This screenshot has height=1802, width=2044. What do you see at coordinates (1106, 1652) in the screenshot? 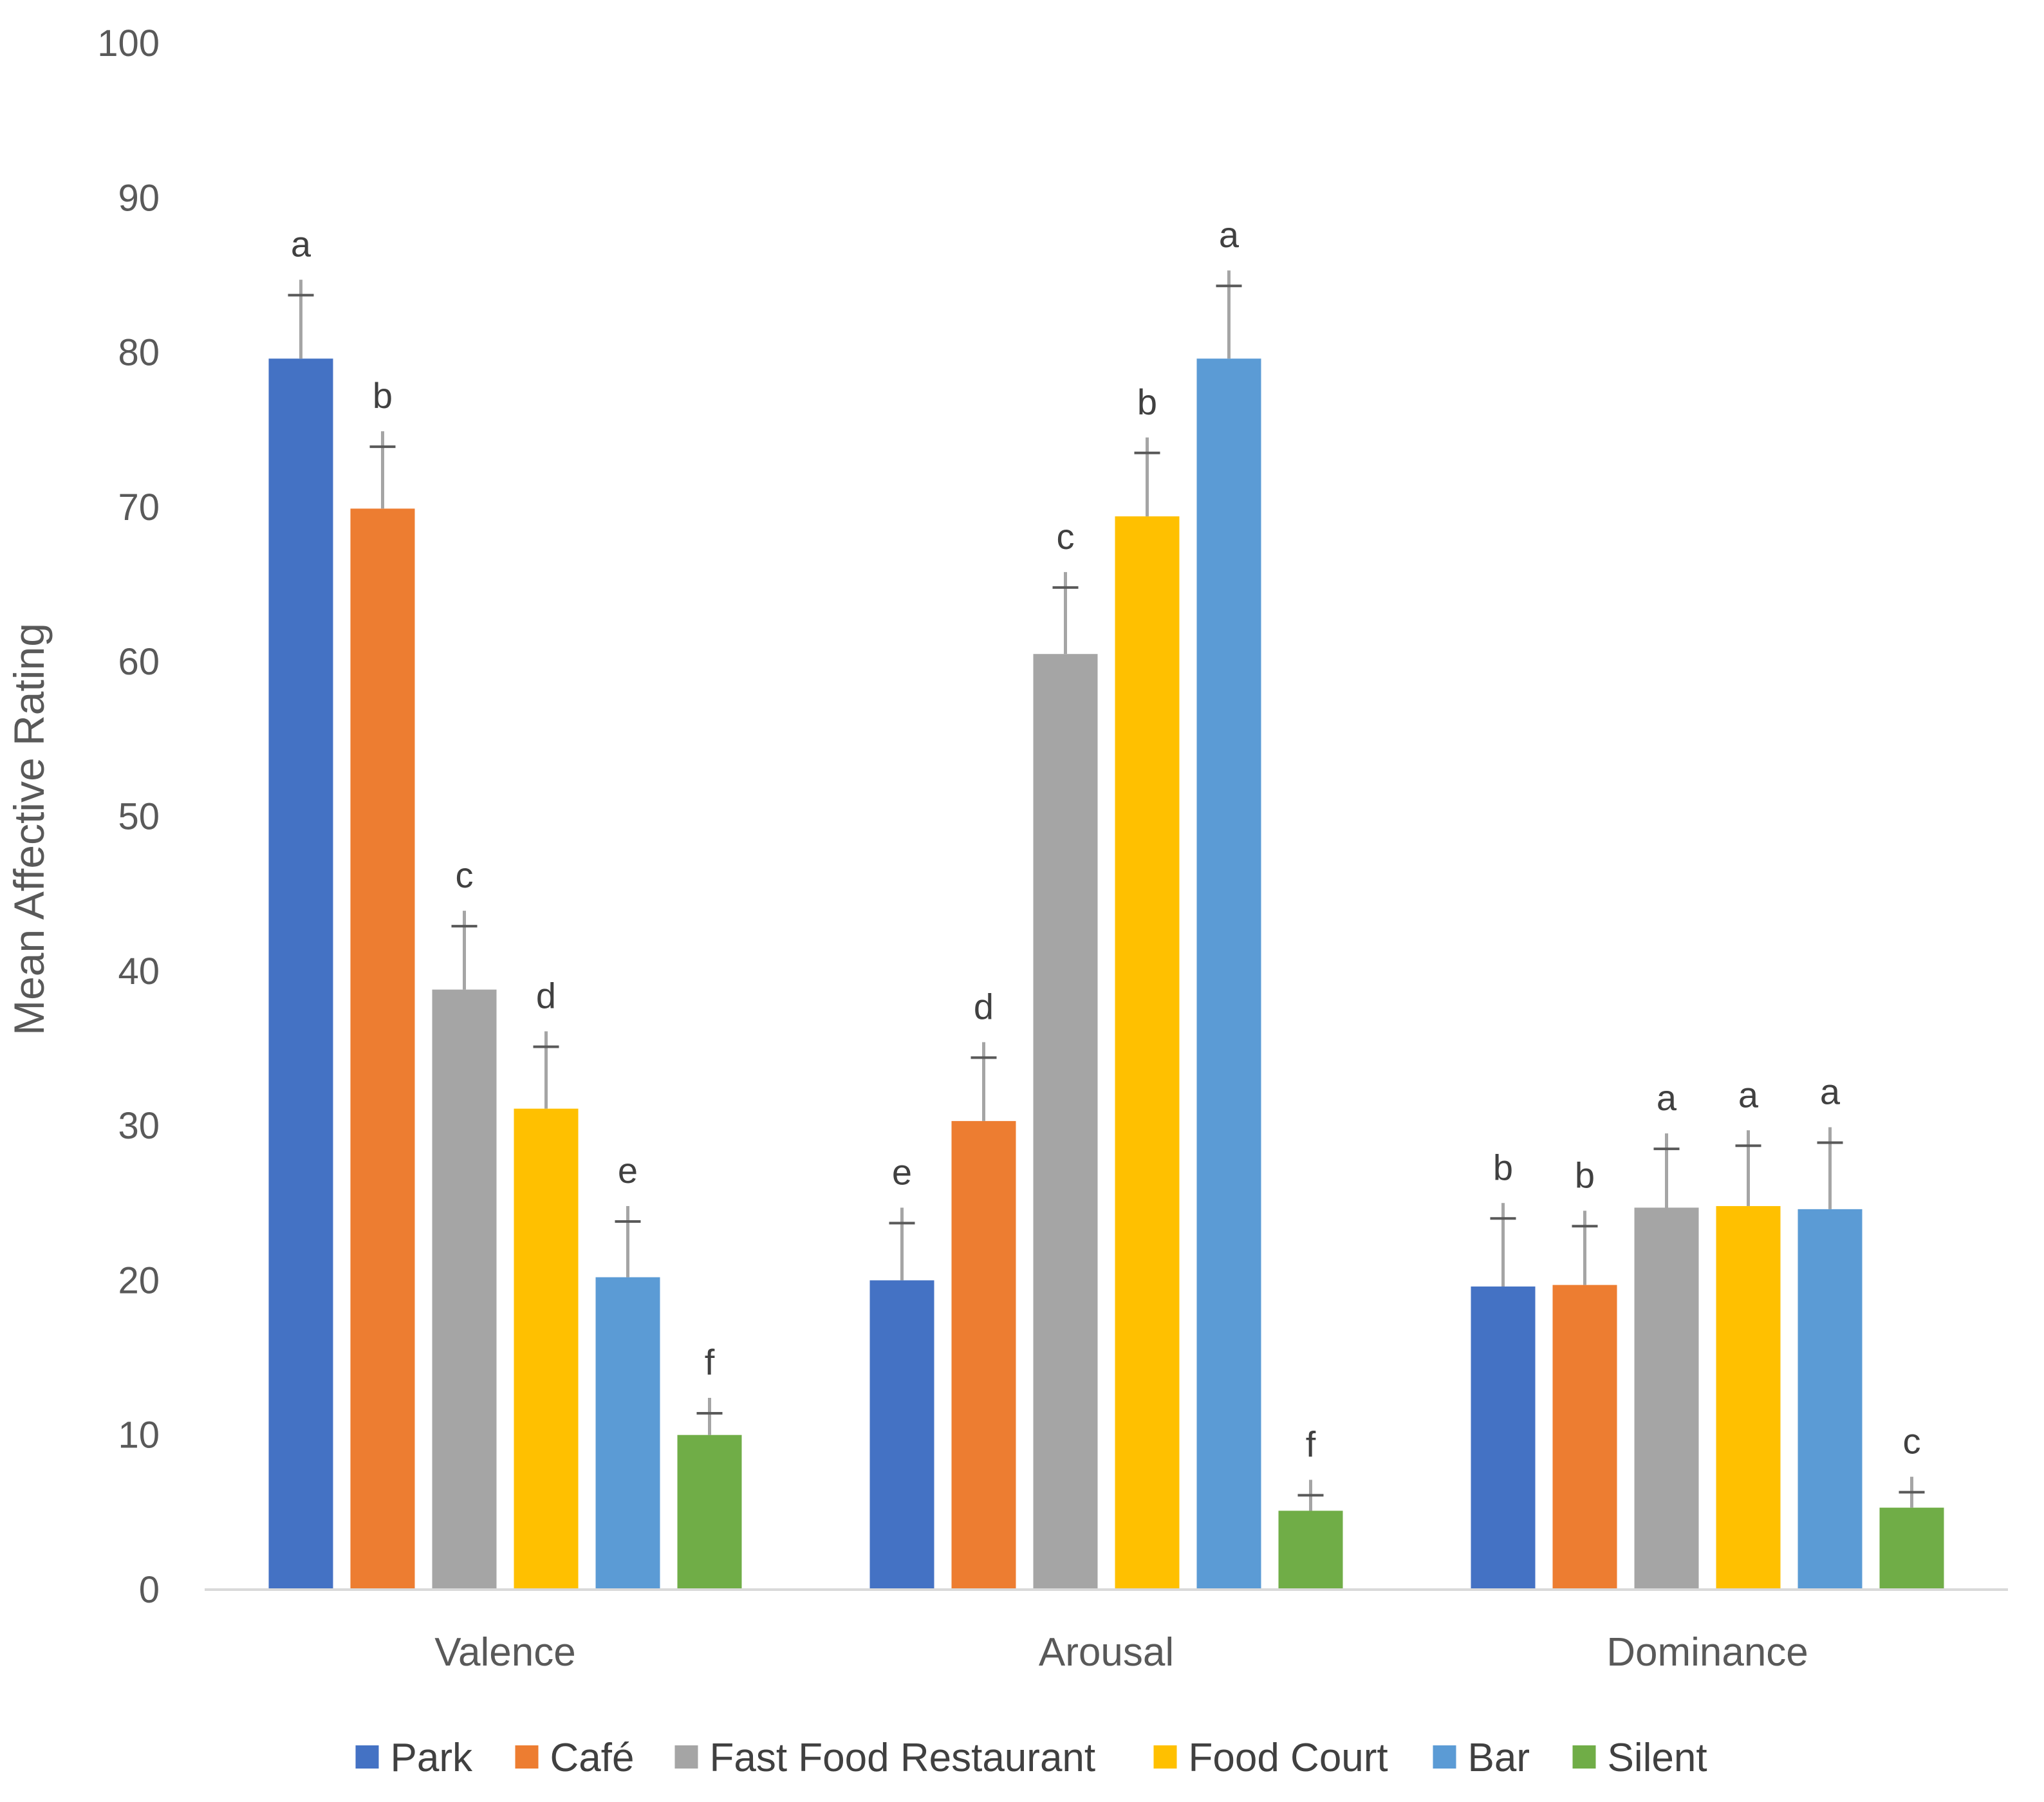
I see `x-category-label: Arousal` at bounding box center [1106, 1652].